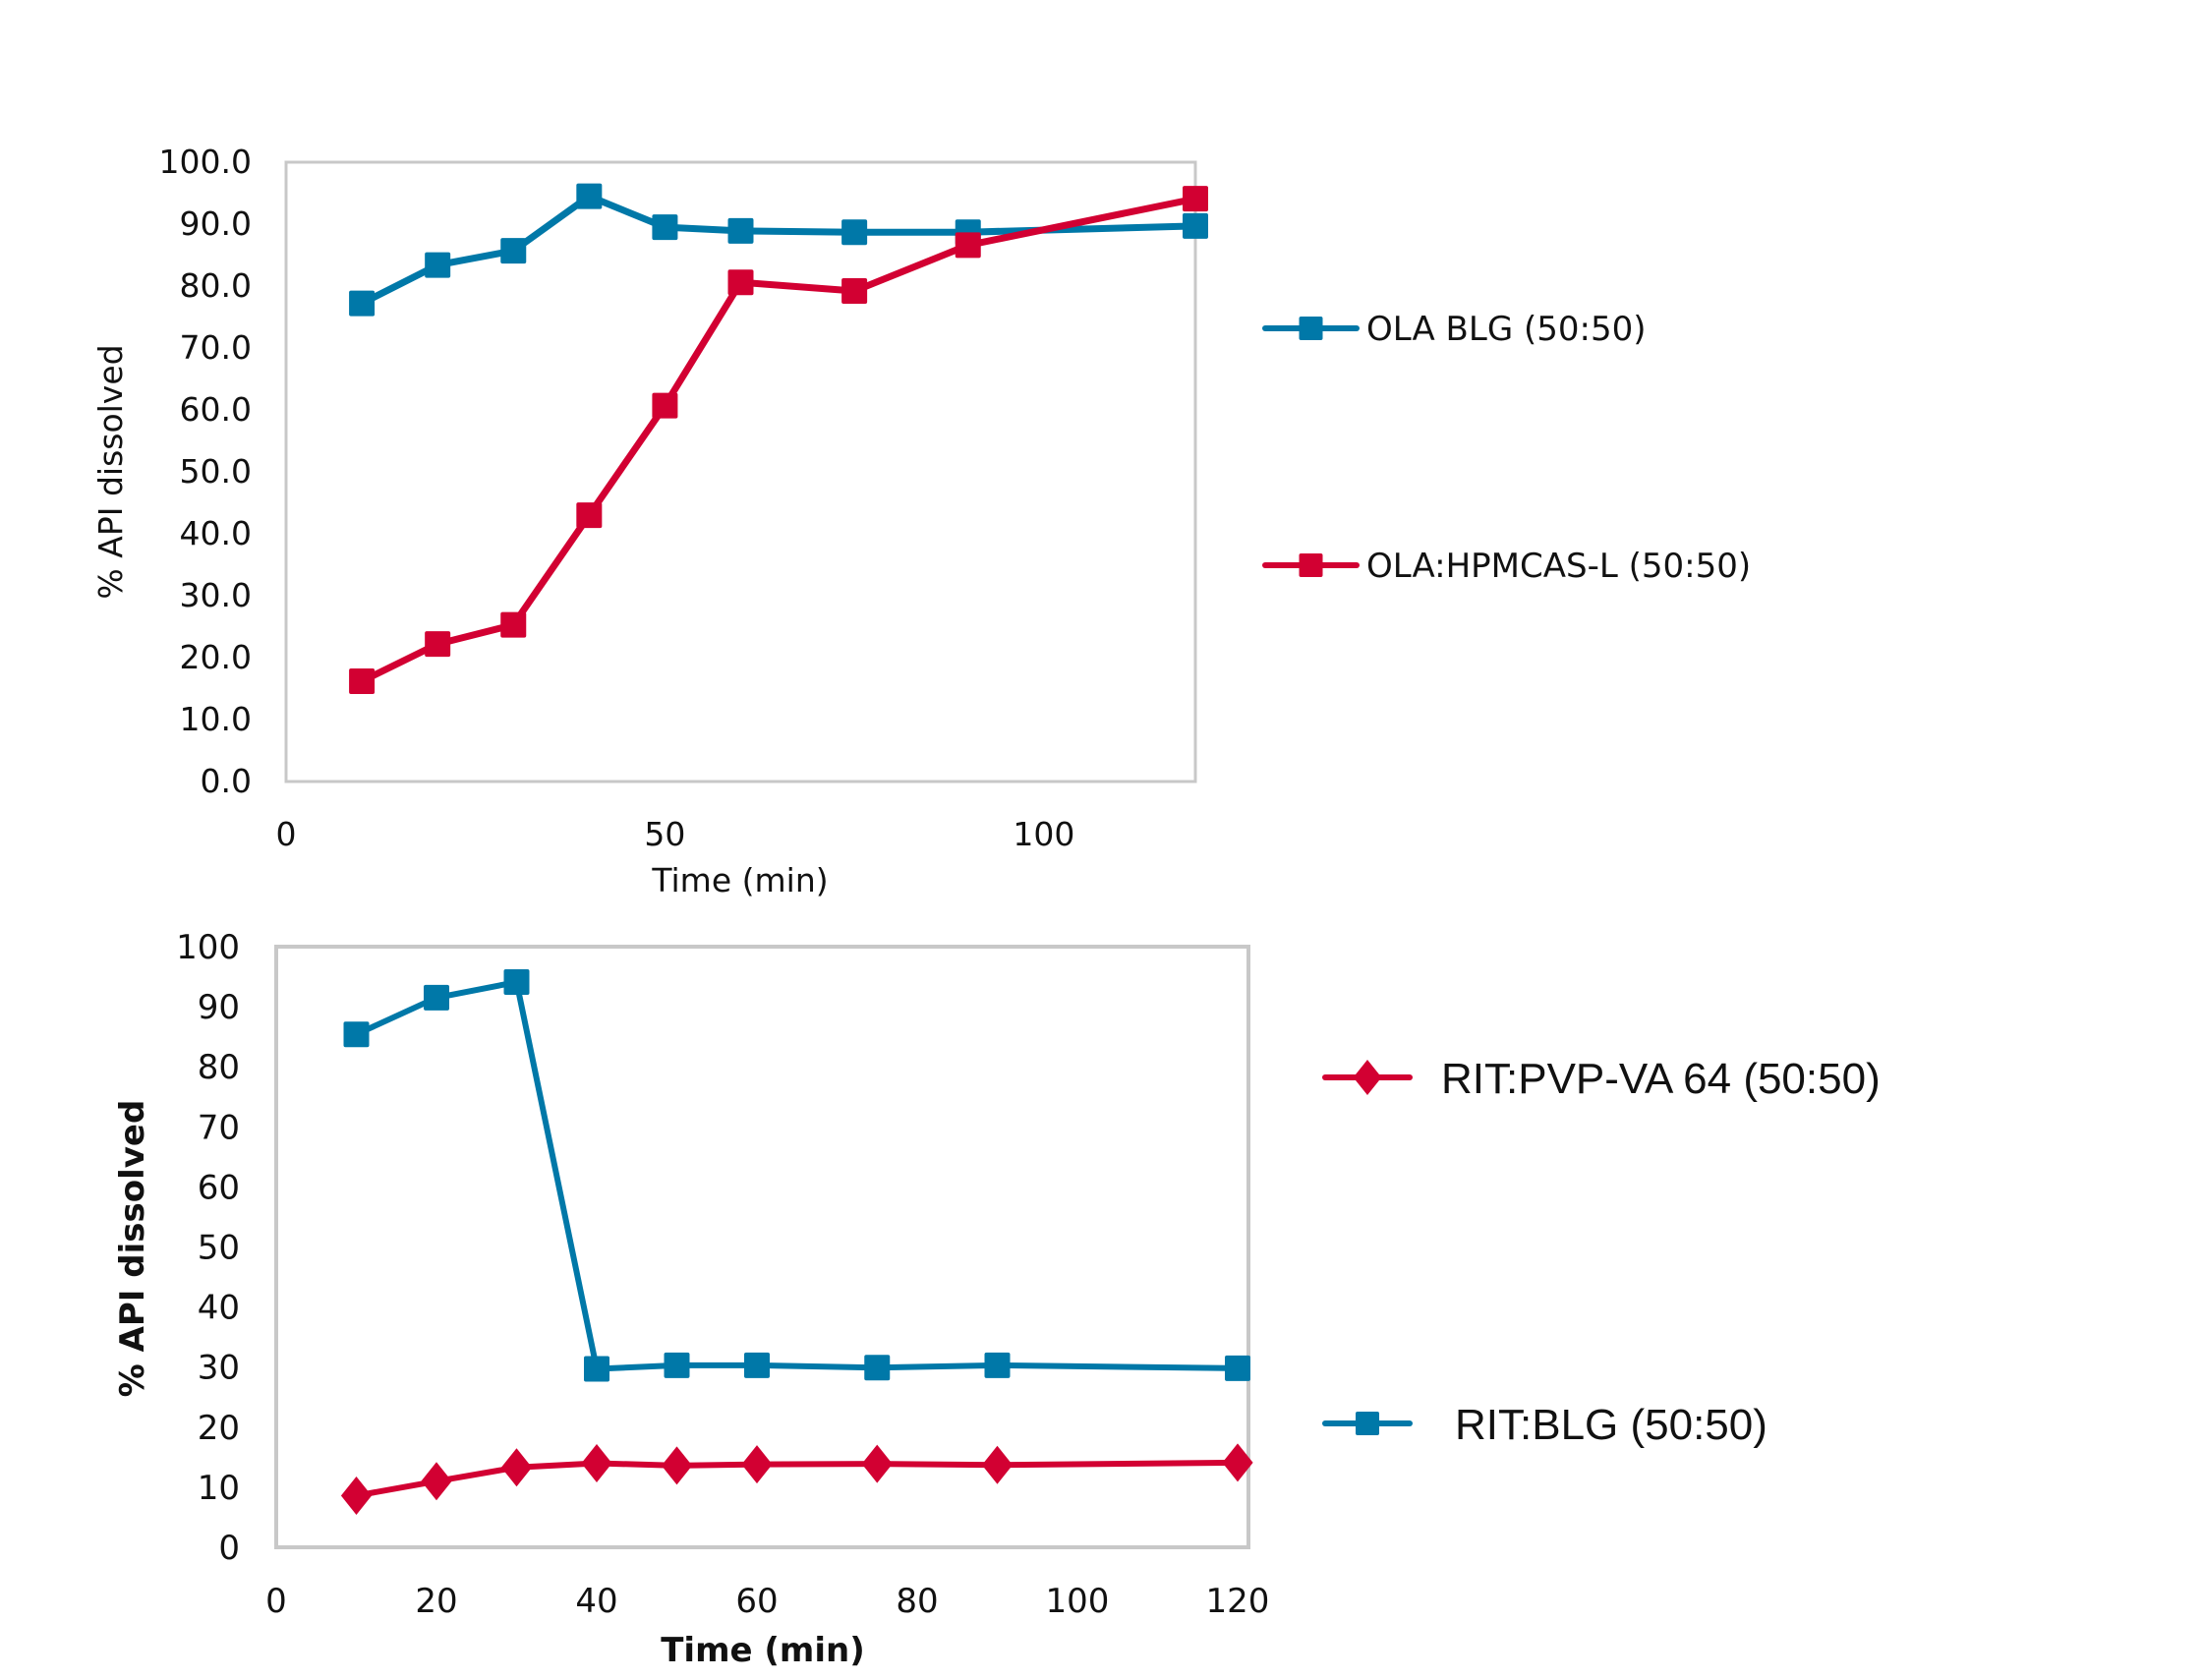 This screenshot has height=1680, width=2202. What do you see at coordinates (219, 1248) in the screenshot?
I see `y-tick-label: 50` at bounding box center [219, 1248].